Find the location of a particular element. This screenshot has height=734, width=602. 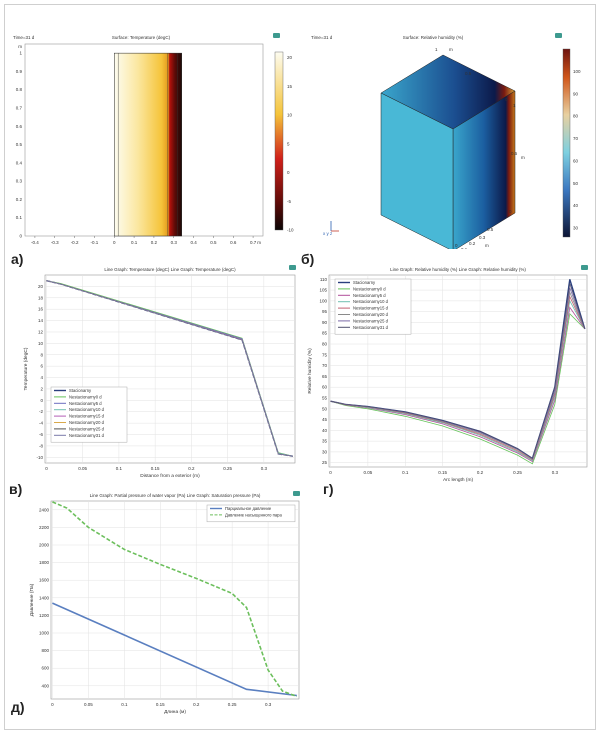

colorbar-tick-label: 60 is located at coordinates (576, 160).